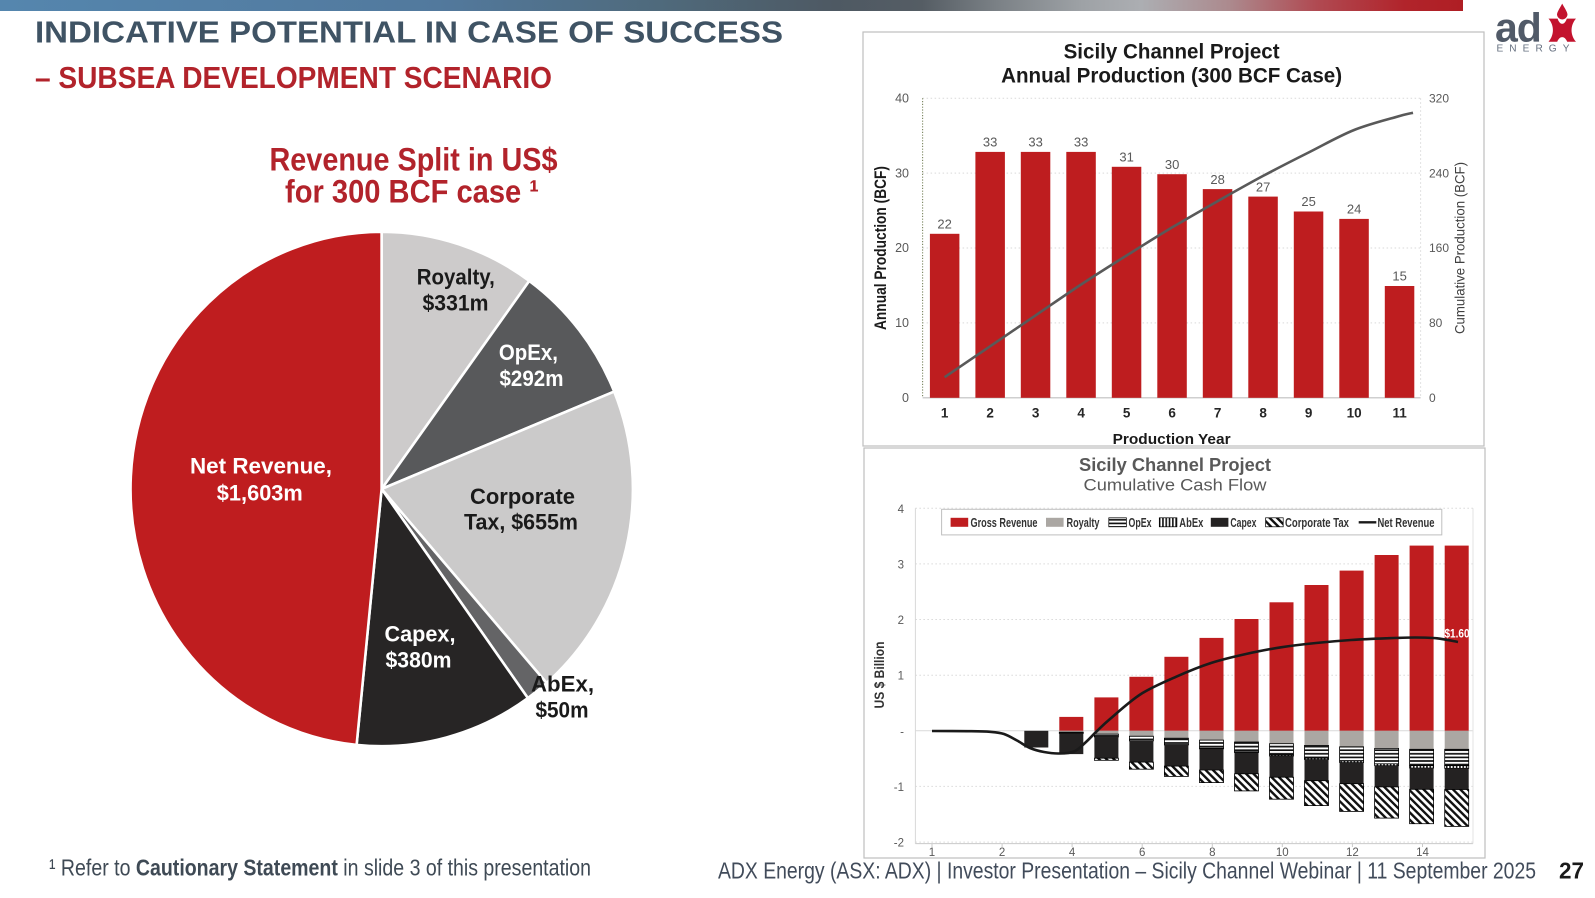 The height and width of the screenshot is (898, 1595). I want to click on svg-text: US $ Billion, so click(879, 675).